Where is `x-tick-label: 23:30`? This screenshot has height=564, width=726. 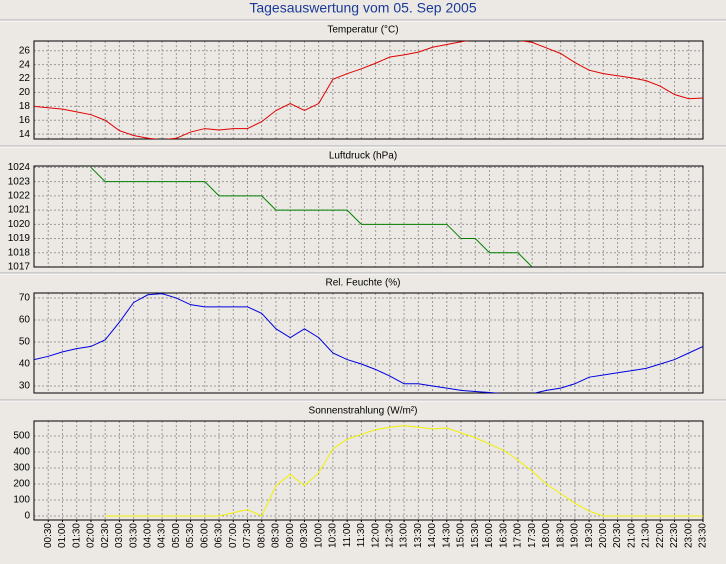
x-tick-label: 23:30 is located at coordinates (703, 535).